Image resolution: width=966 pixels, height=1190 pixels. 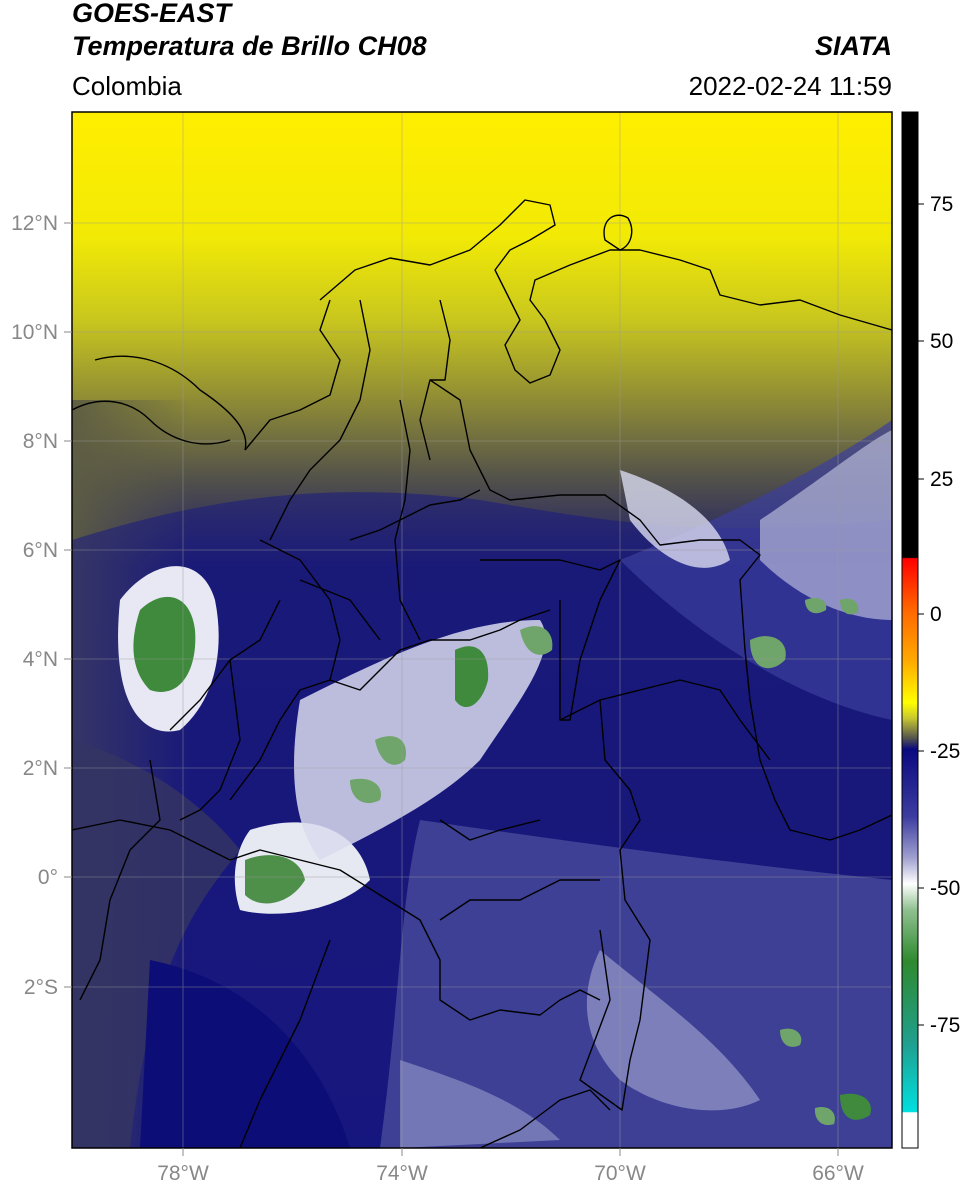 What do you see at coordinates (941, 204) in the screenshot?
I see `colorbar-tick-label: 75` at bounding box center [941, 204].